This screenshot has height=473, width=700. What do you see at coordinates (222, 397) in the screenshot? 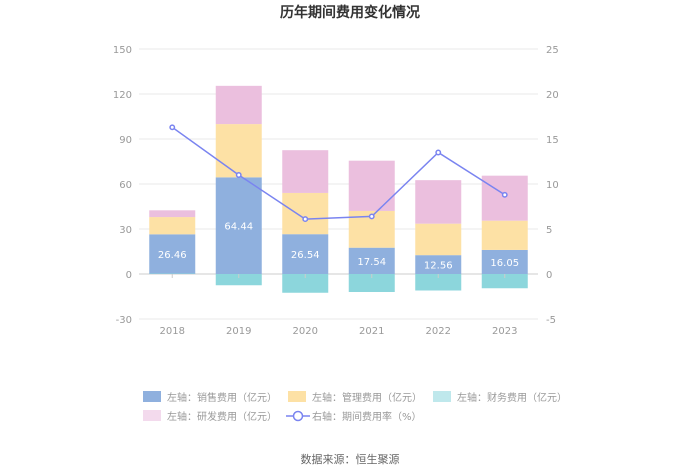
I see `legend-label: 左轴：销售费用（亿元）` at bounding box center [222, 397].